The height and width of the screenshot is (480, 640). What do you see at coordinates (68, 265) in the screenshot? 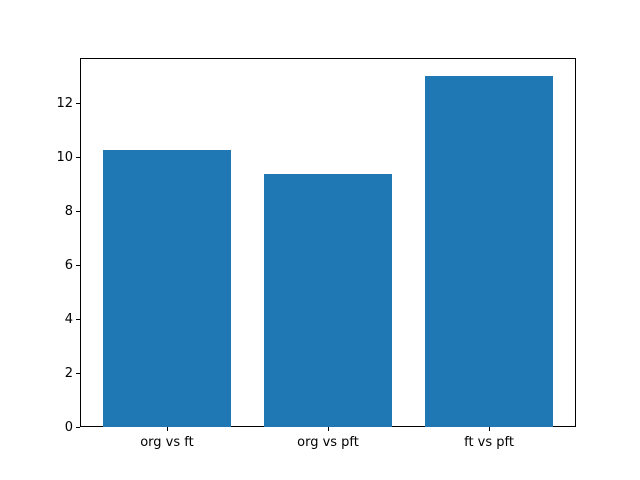
I see `y-tick-label: 6` at bounding box center [68, 265].